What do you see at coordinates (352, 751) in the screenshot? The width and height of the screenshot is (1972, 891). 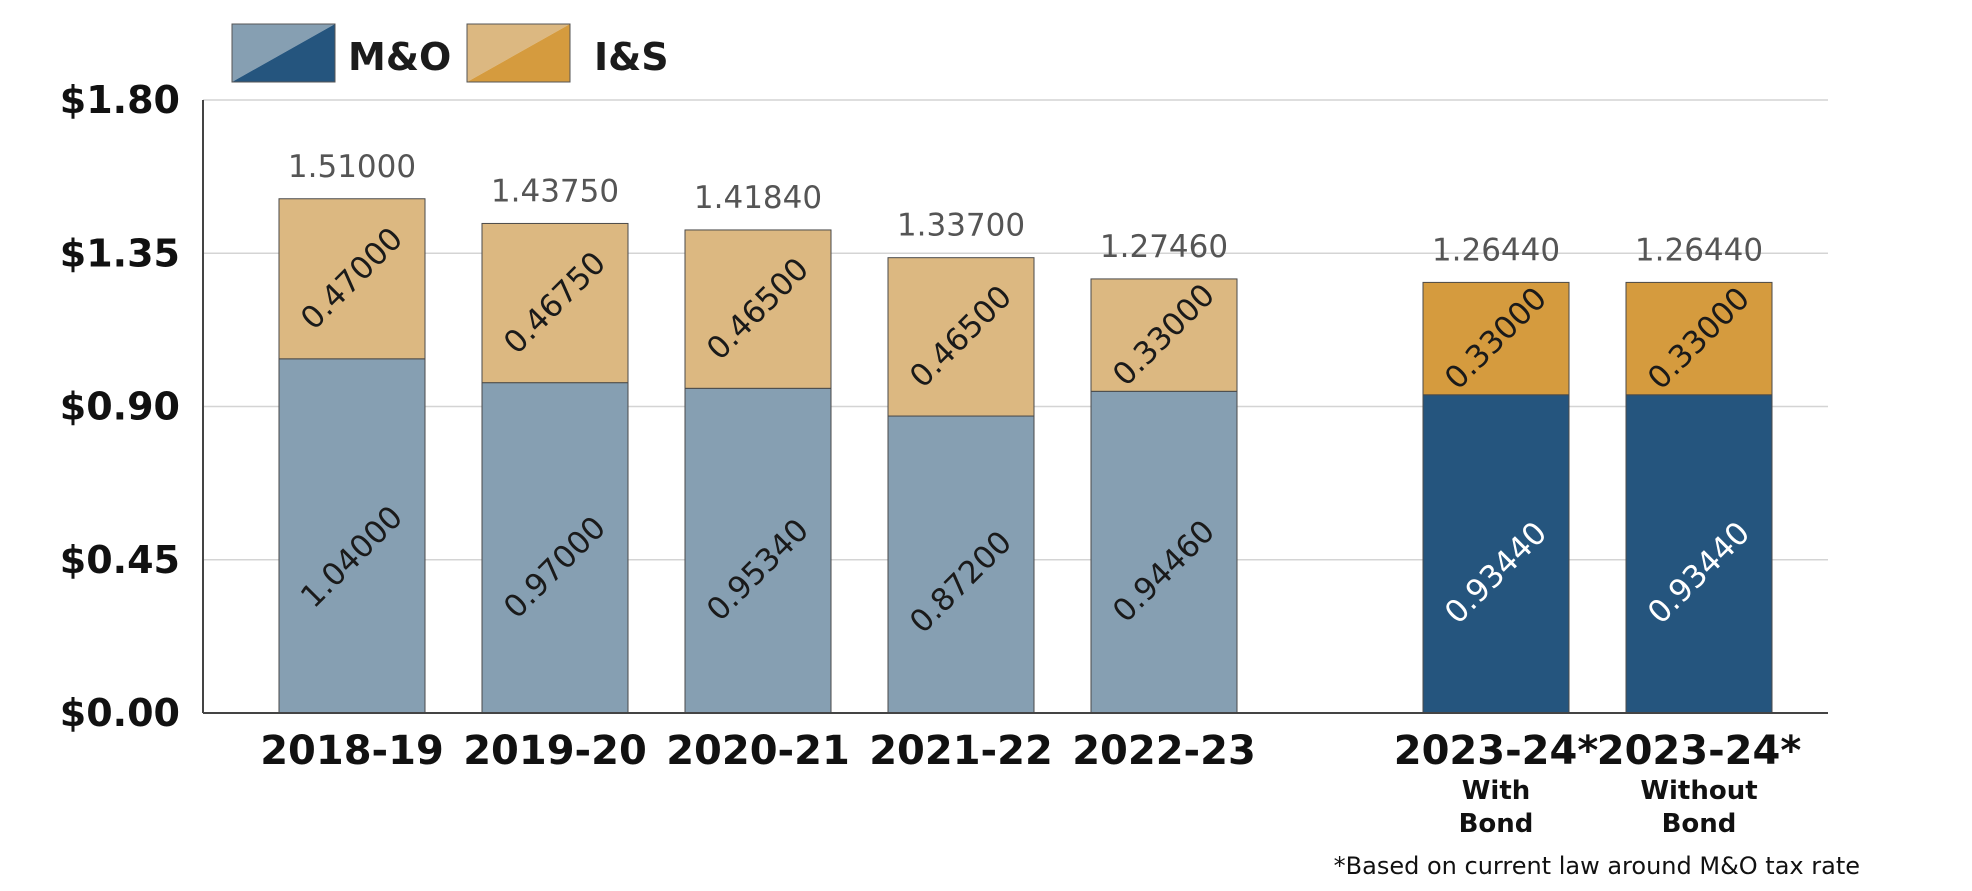 I see `x-tick-label: 2018-19` at bounding box center [352, 751].